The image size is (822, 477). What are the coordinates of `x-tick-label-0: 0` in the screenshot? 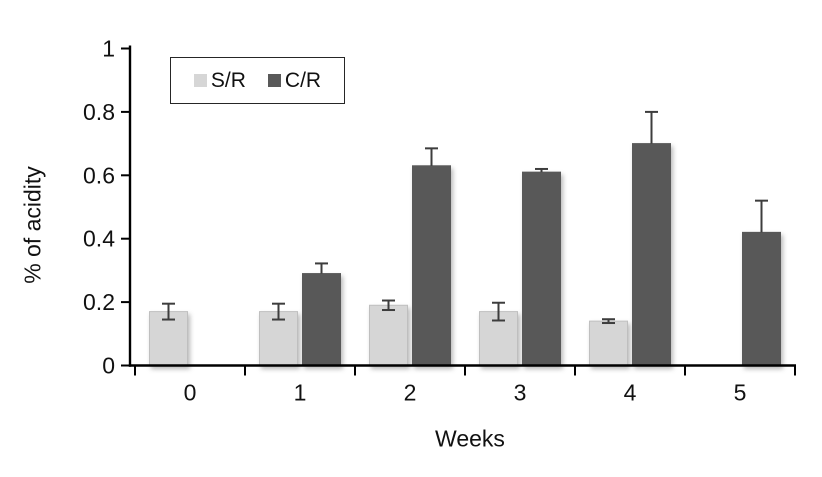 It's located at (190, 393).